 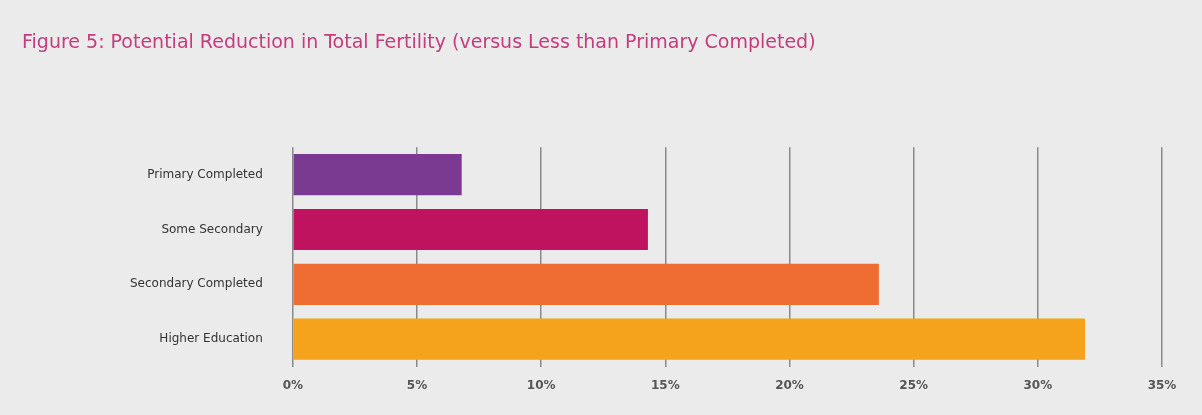 What do you see at coordinates (211, 338) in the screenshot?
I see `y-tick-label: Higher Education` at bounding box center [211, 338].